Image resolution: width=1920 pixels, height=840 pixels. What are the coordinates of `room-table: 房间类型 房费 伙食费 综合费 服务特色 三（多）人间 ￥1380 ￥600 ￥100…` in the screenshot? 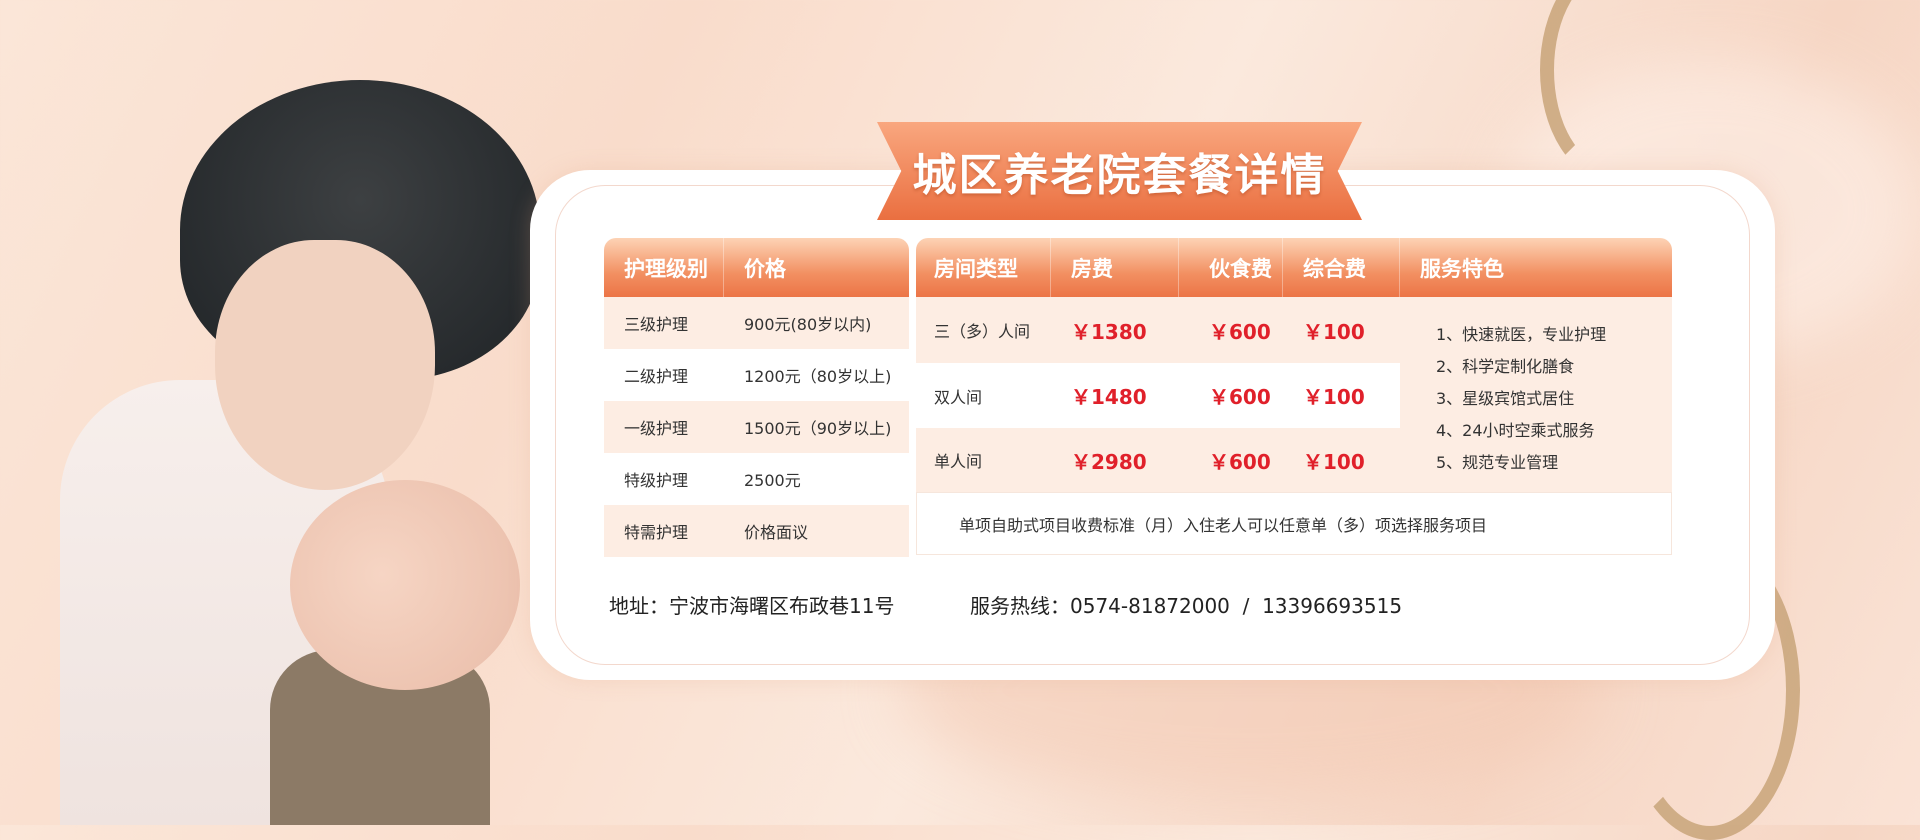 It's located at (1294, 396).